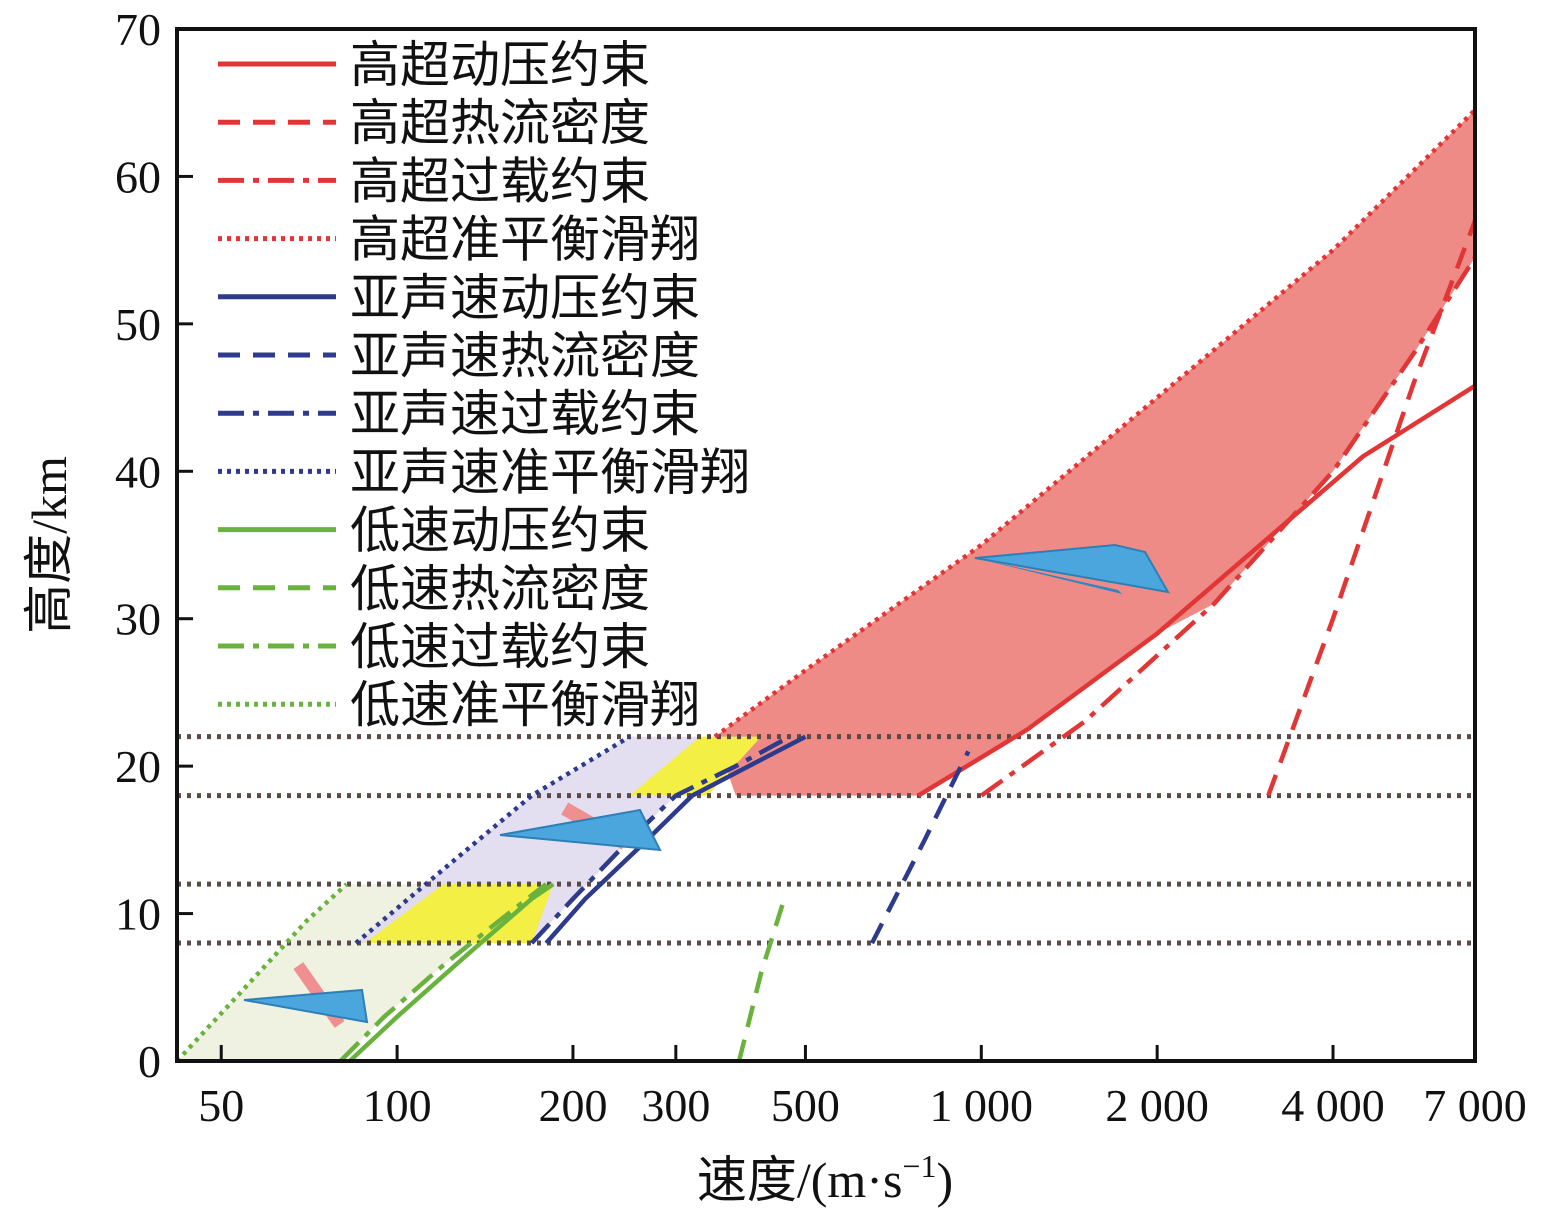  What do you see at coordinates (221, 1105) in the screenshot?
I see `x-tick-label: 50` at bounding box center [221, 1105].